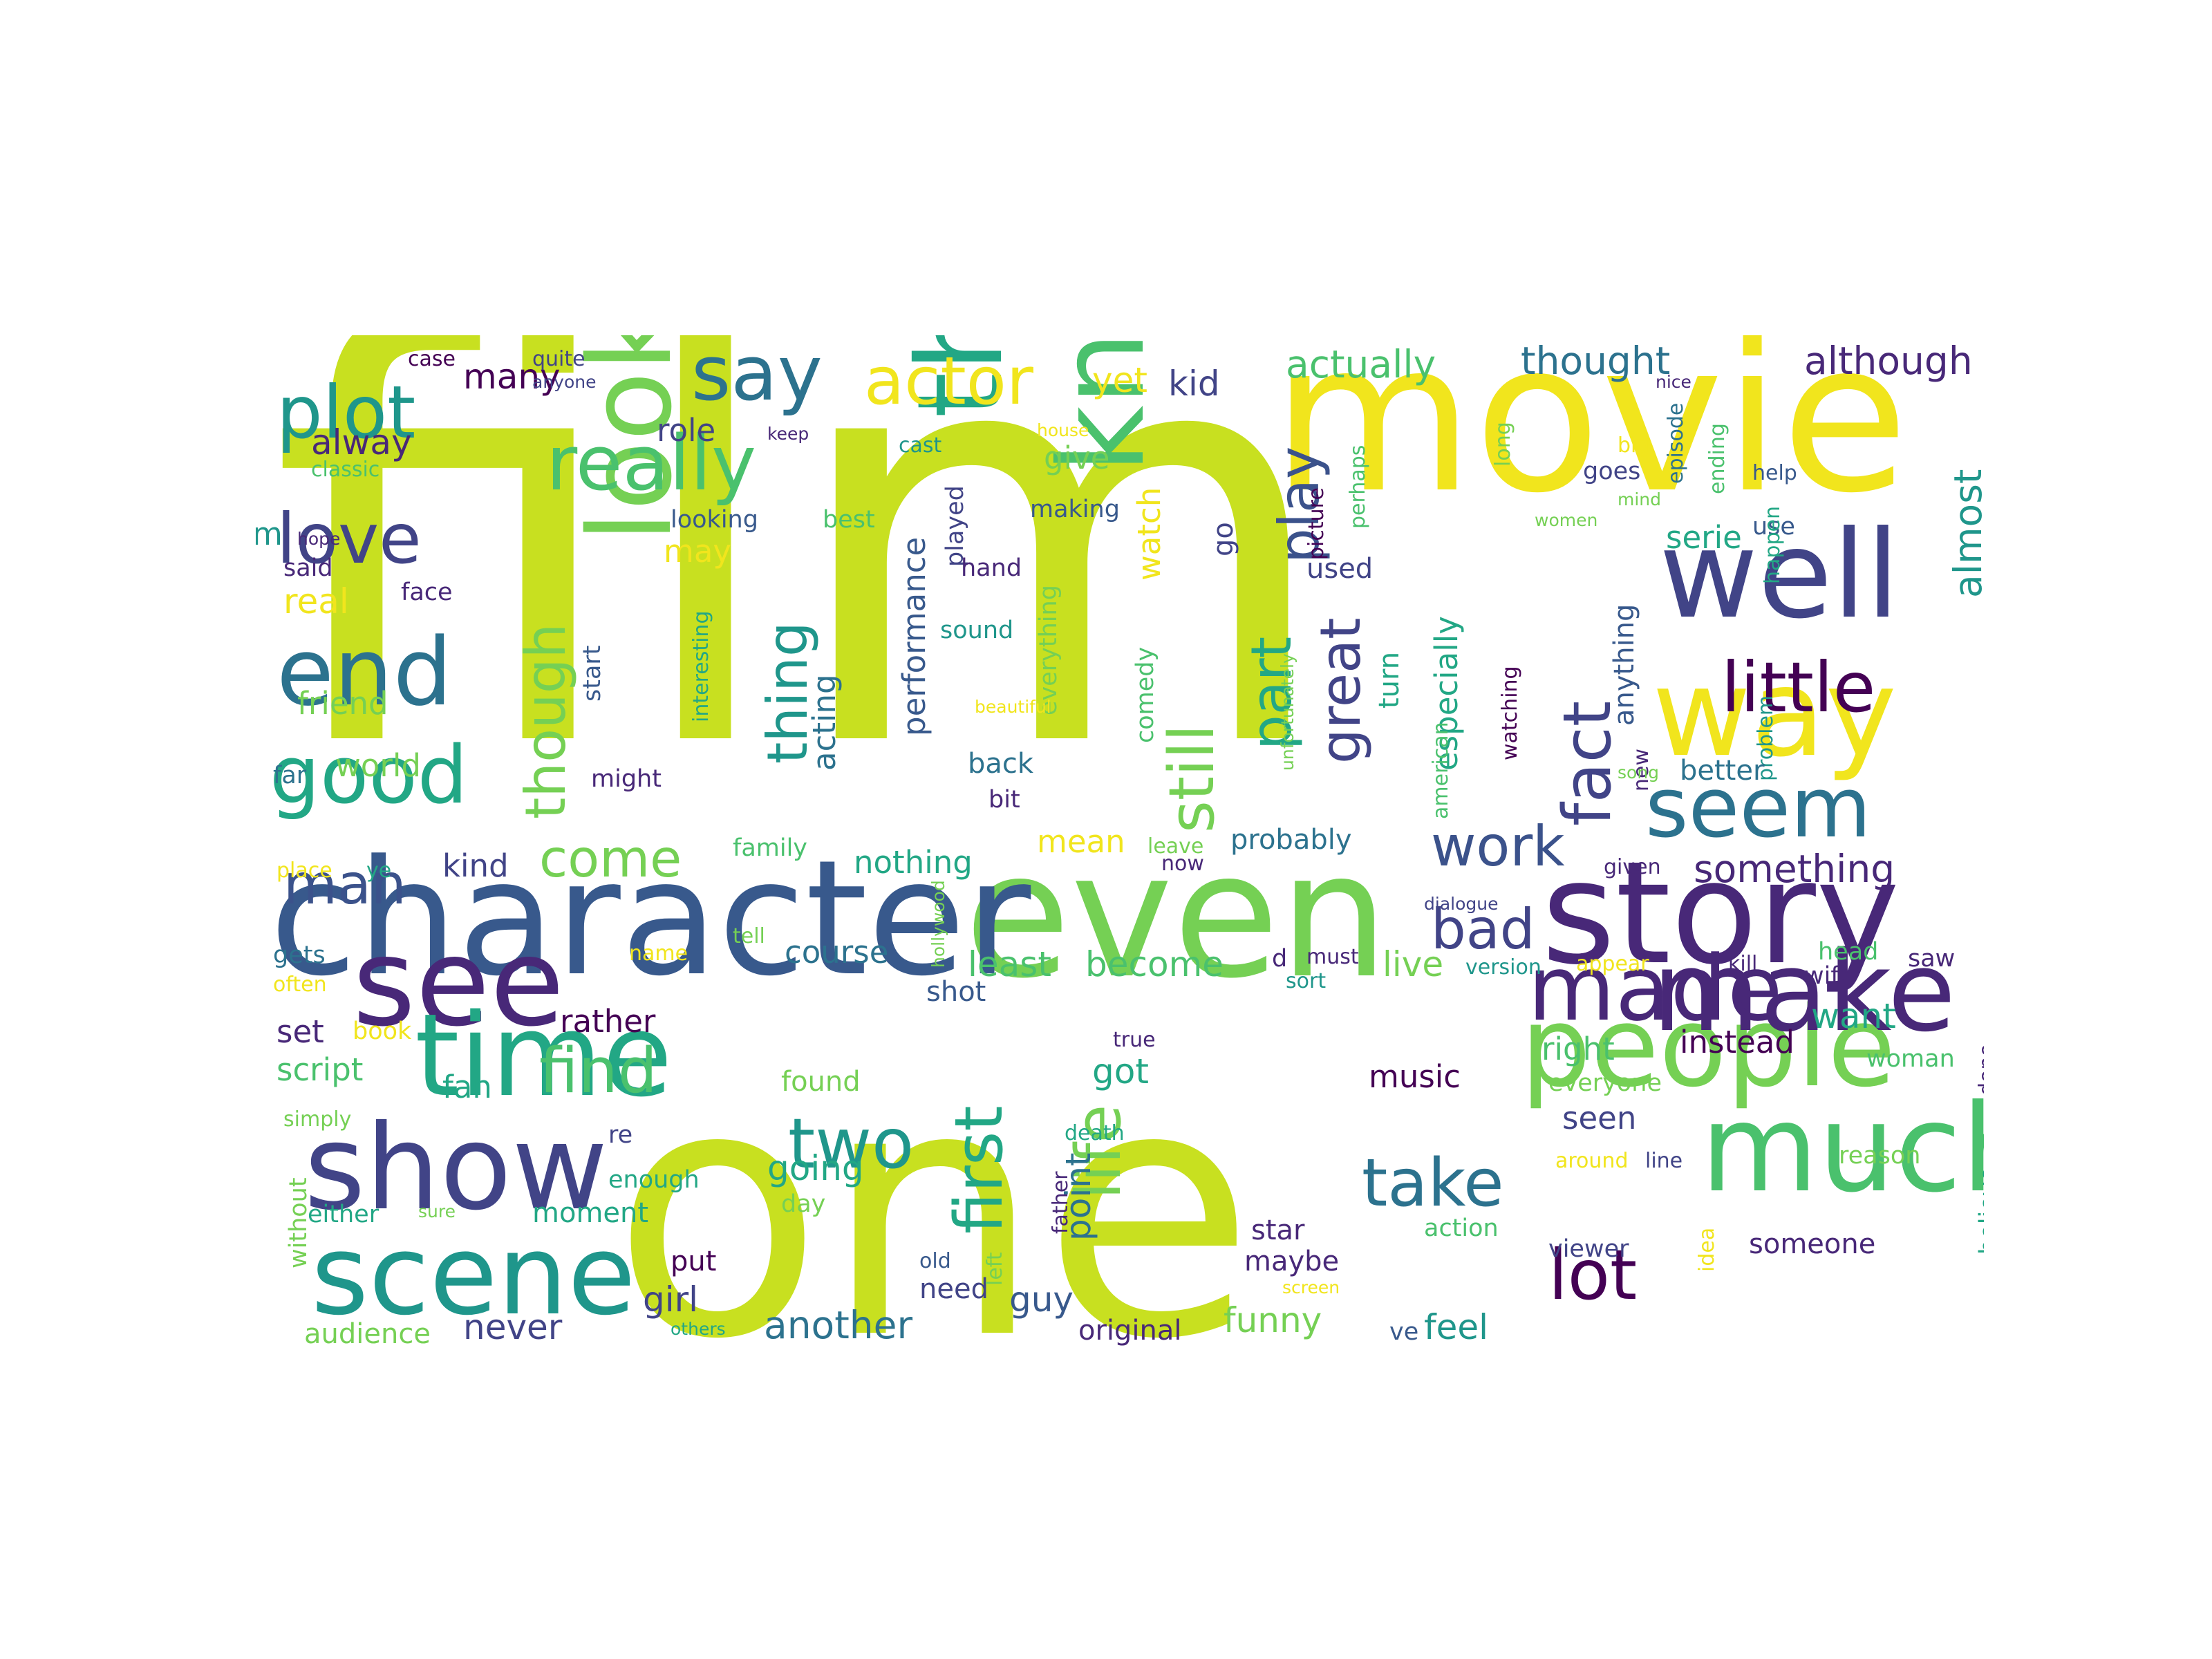  What do you see at coordinates (977, 630) in the screenshot?
I see `word-sound: sound` at bounding box center [977, 630].